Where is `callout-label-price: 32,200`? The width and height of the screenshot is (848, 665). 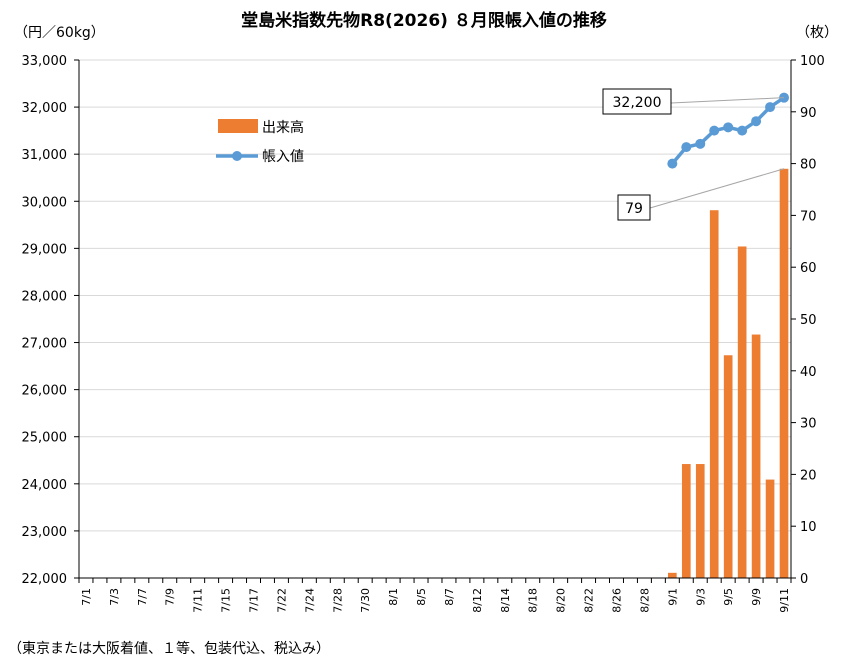 callout-label-price: 32,200 is located at coordinates (637, 103).